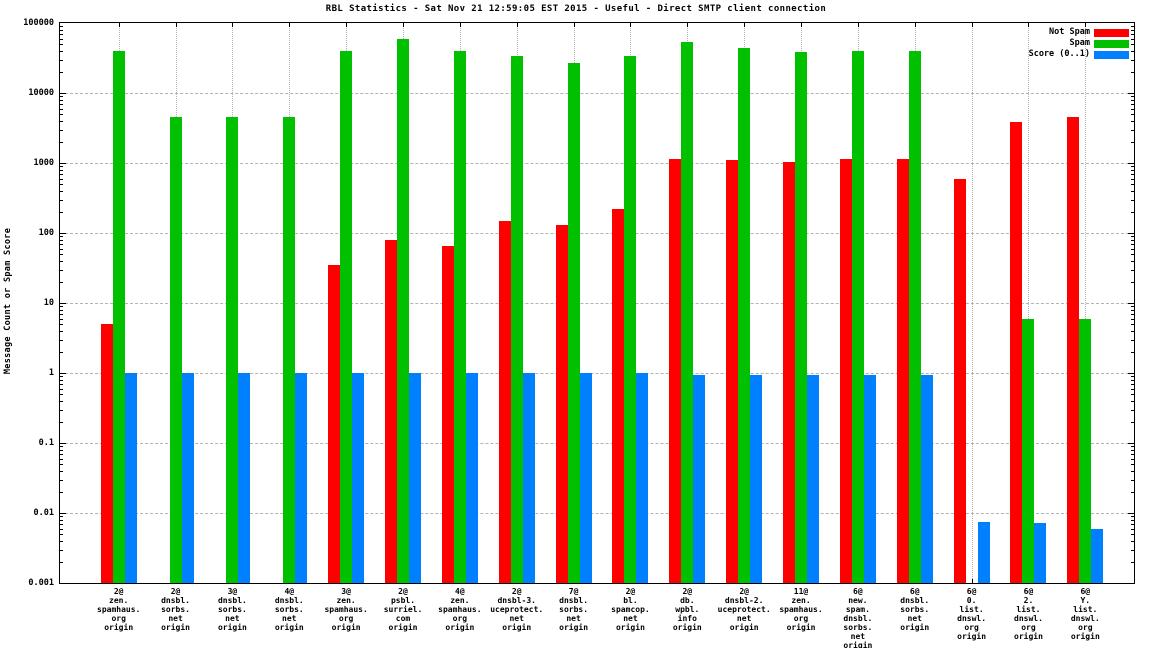  I want to click on legend-row: Not Spam, so click(1066, 32).